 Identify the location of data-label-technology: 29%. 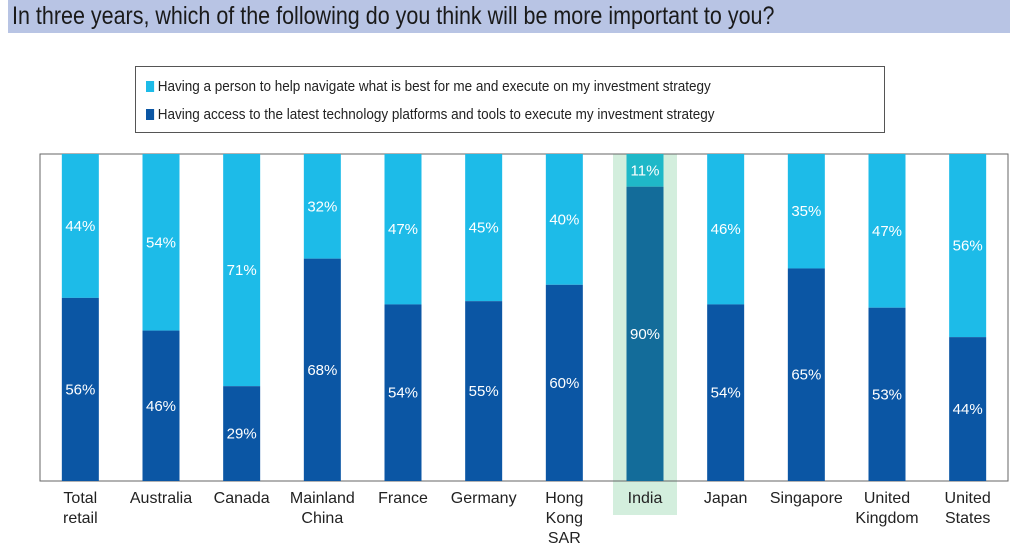
(242, 434).